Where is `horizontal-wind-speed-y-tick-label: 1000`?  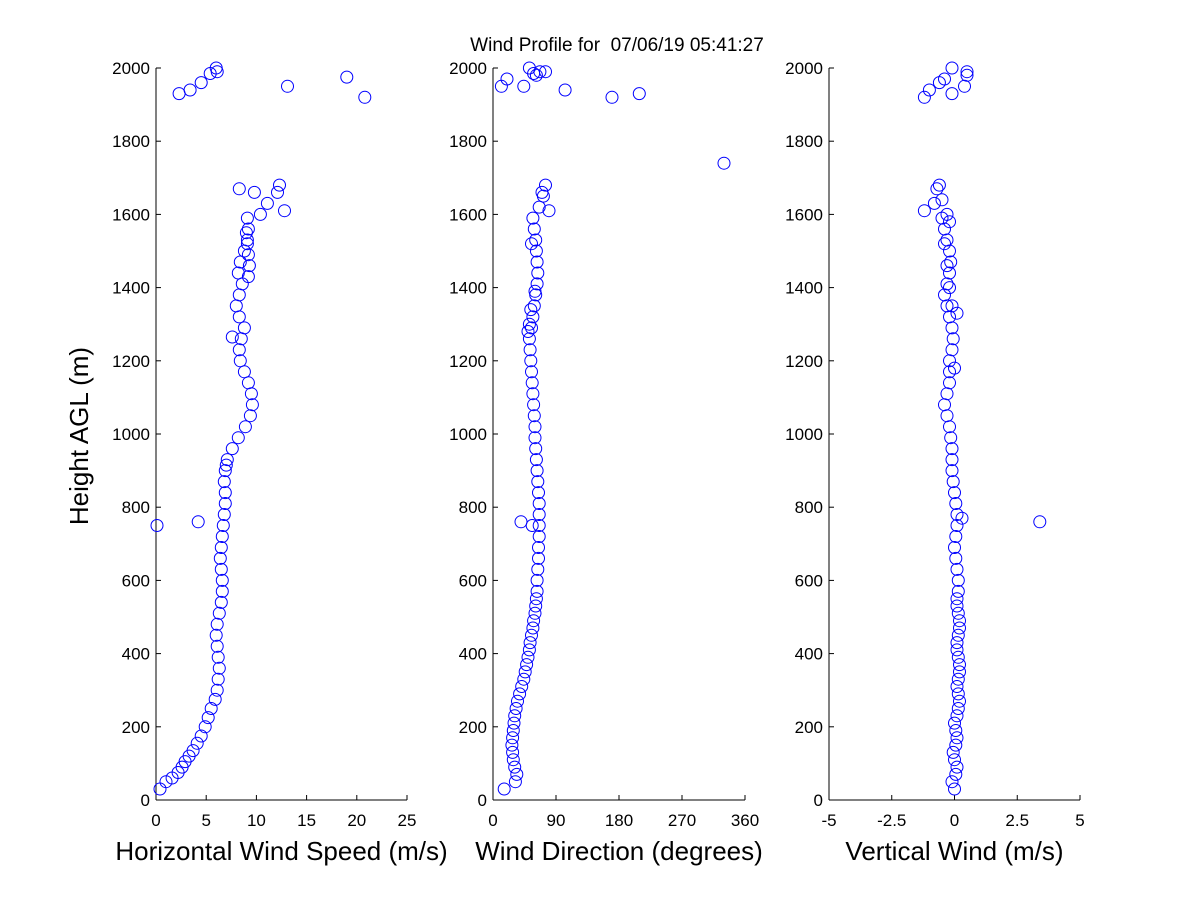 horizontal-wind-speed-y-tick-label: 1000 is located at coordinates (131, 434).